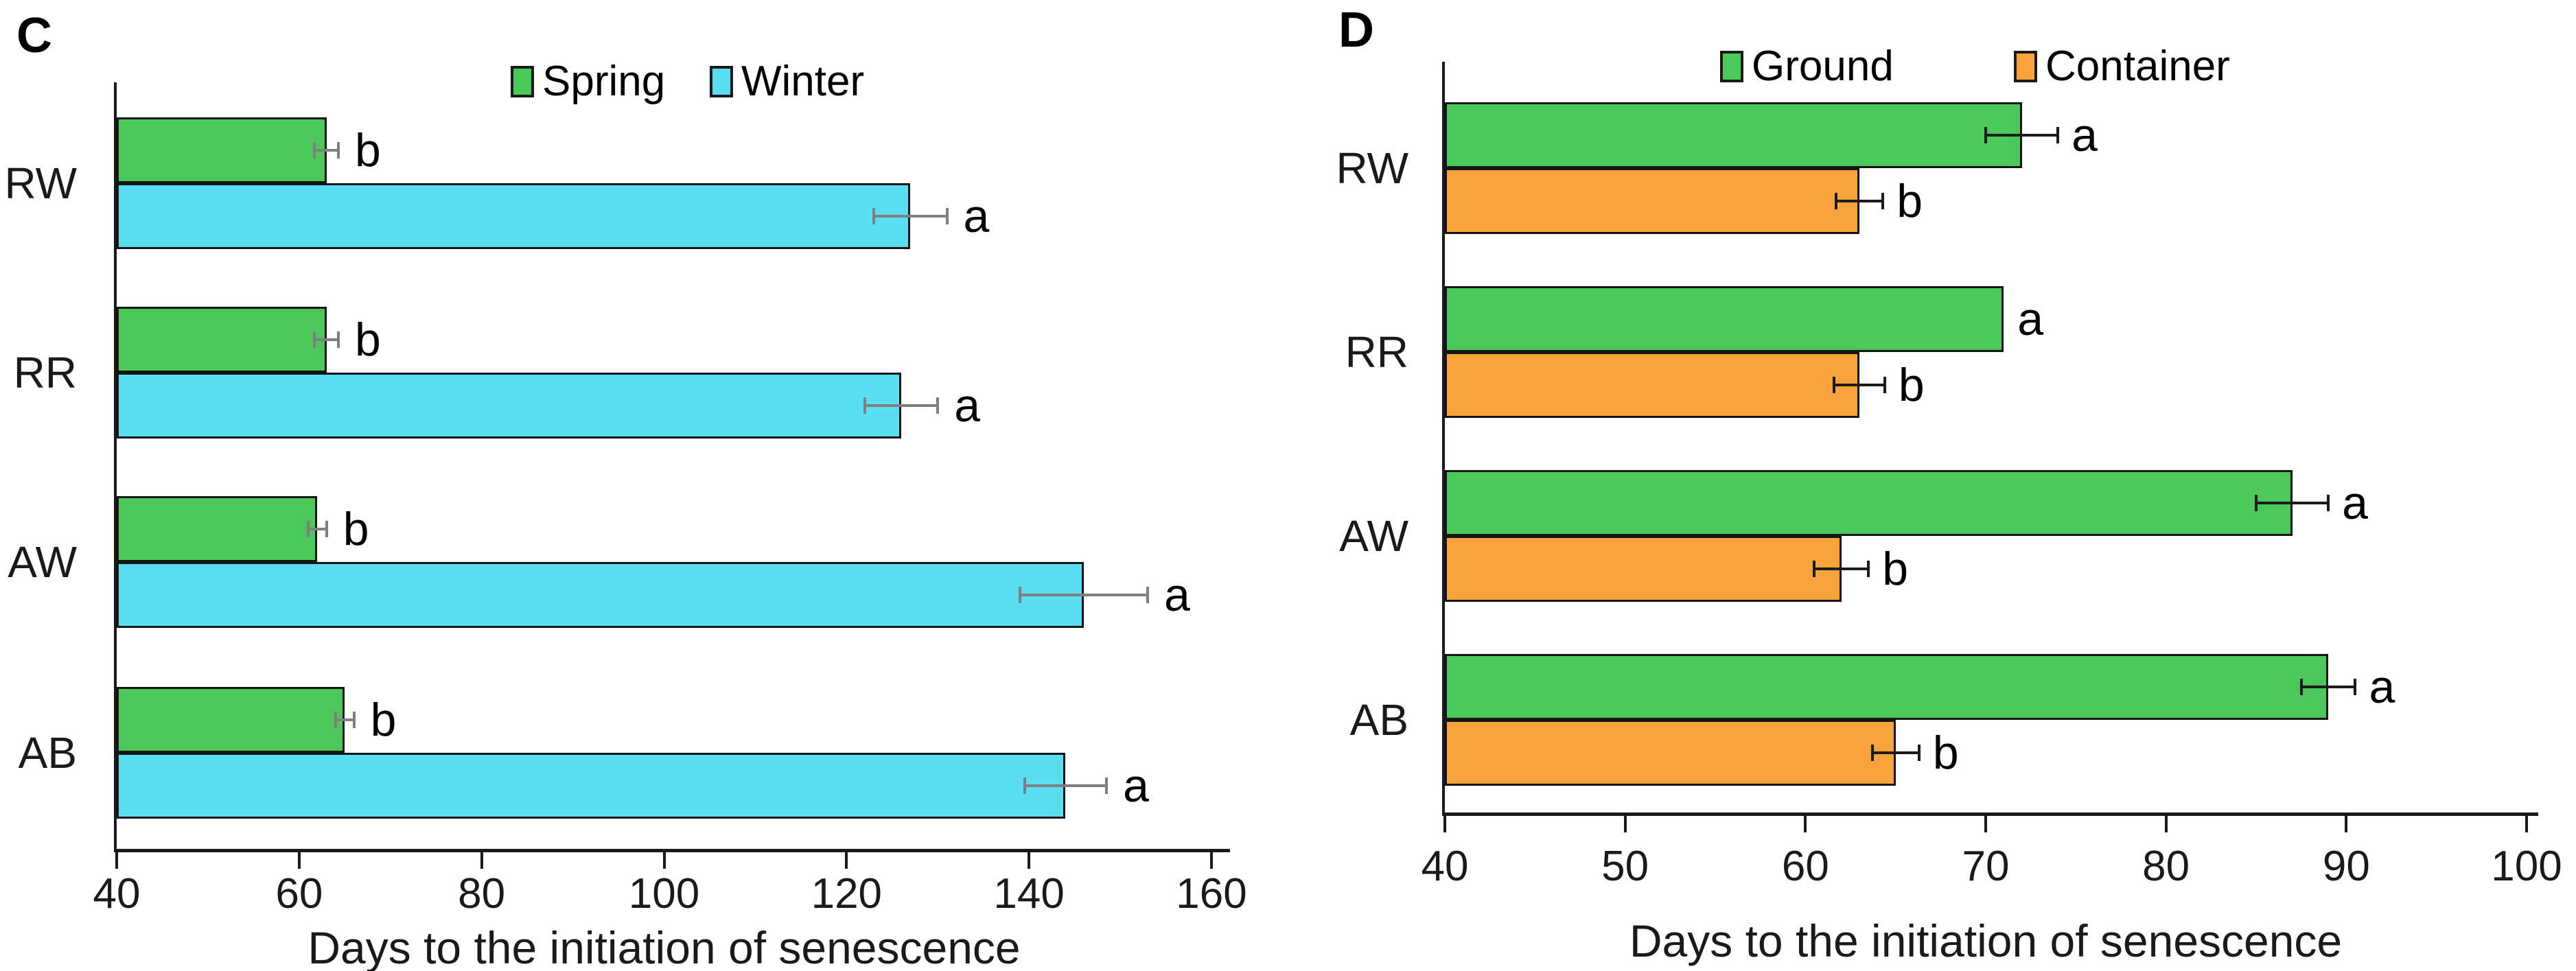 This screenshot has height=971, width=2576. Describe the element at coordinates (2526, 866) in the screenshot. I see `x-tick-label-d-100: 100` at that location.